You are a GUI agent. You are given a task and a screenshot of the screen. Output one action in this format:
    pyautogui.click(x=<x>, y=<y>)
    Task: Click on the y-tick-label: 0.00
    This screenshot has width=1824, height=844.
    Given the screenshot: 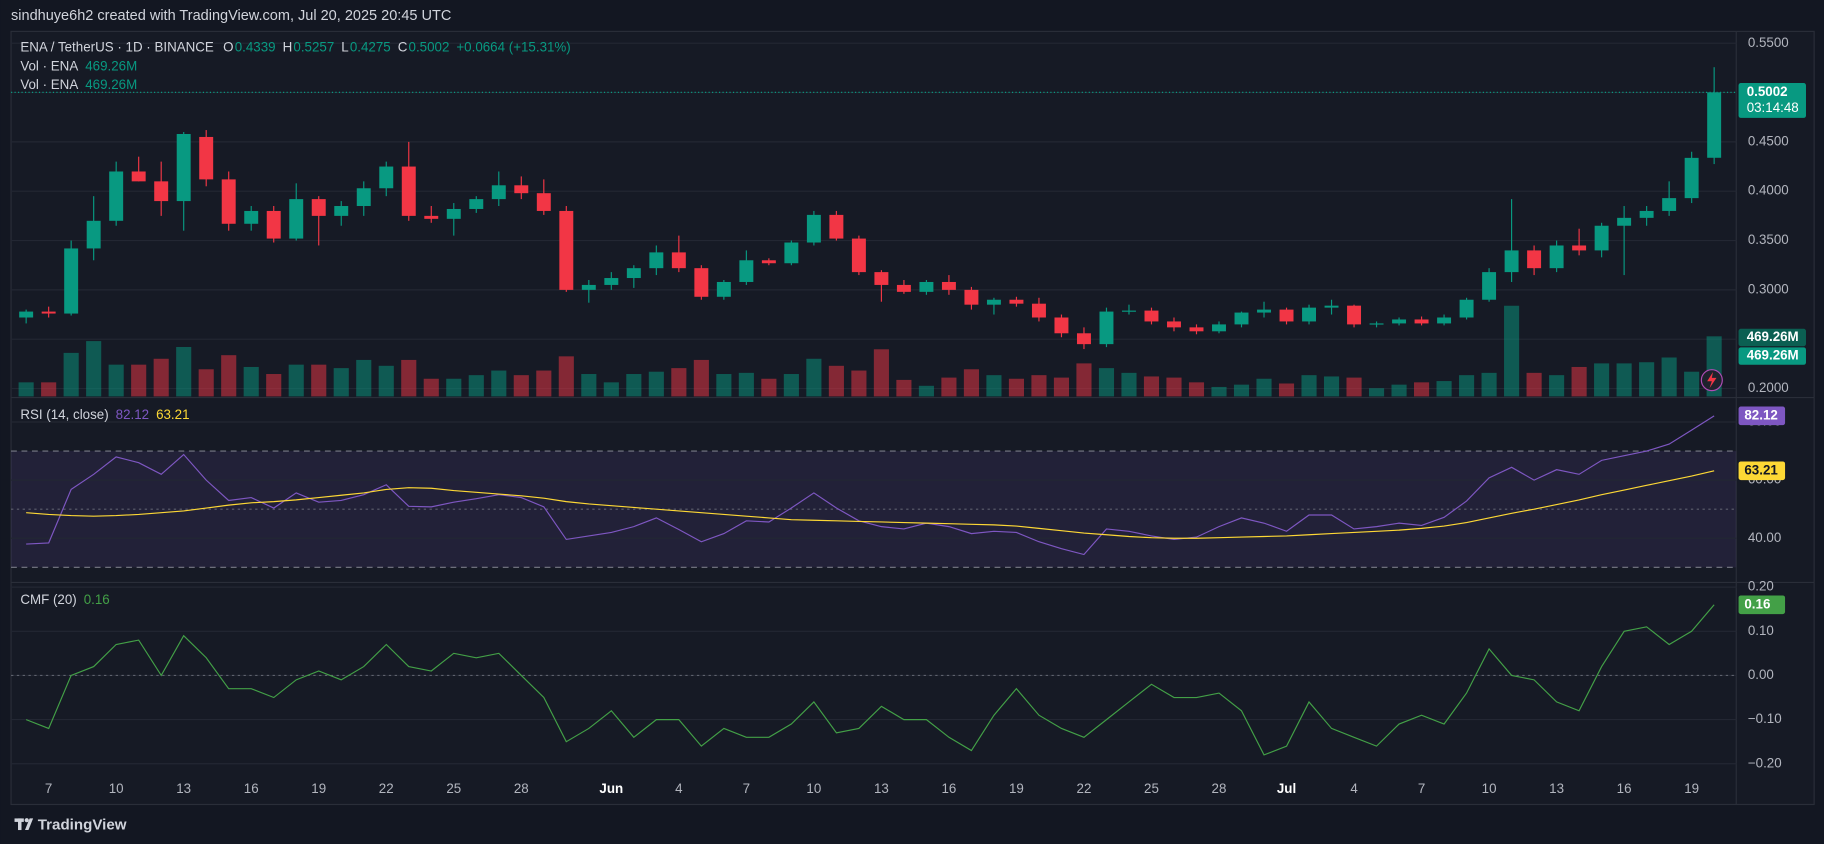 What is the action you would take?
    pyautogui.click(x=1761, y=674)
    